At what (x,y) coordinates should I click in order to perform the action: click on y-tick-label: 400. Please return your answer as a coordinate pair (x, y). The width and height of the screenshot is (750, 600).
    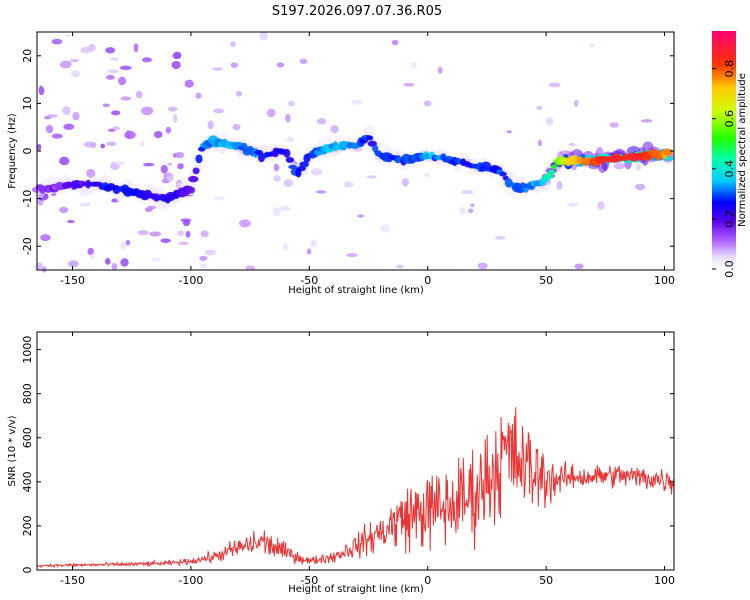
    Looking at the image, I should click on (27, 481).